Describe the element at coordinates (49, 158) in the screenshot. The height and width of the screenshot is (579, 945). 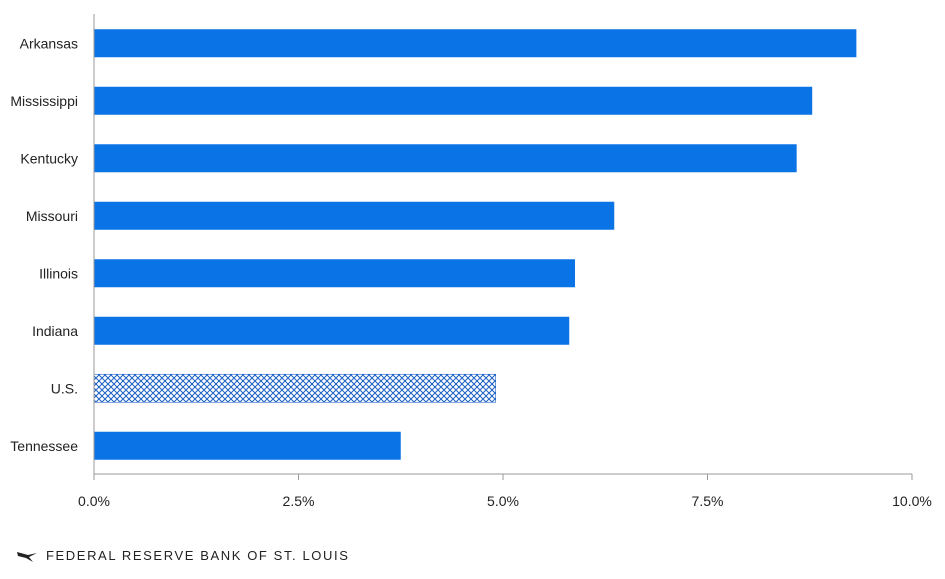
I see `category-label-kentucky: Kentucky` at that location.